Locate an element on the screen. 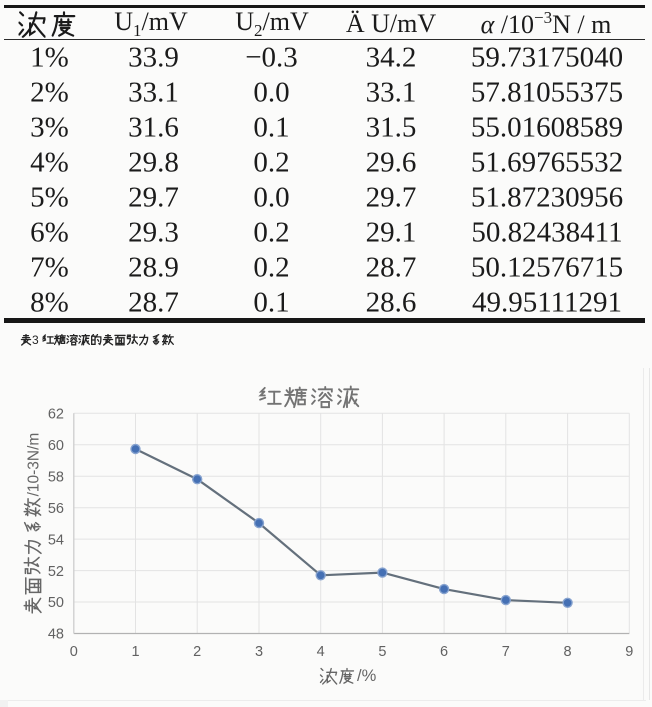 The image size is (652, 707). svg-text: 54 is located at coordinates (56, 540).